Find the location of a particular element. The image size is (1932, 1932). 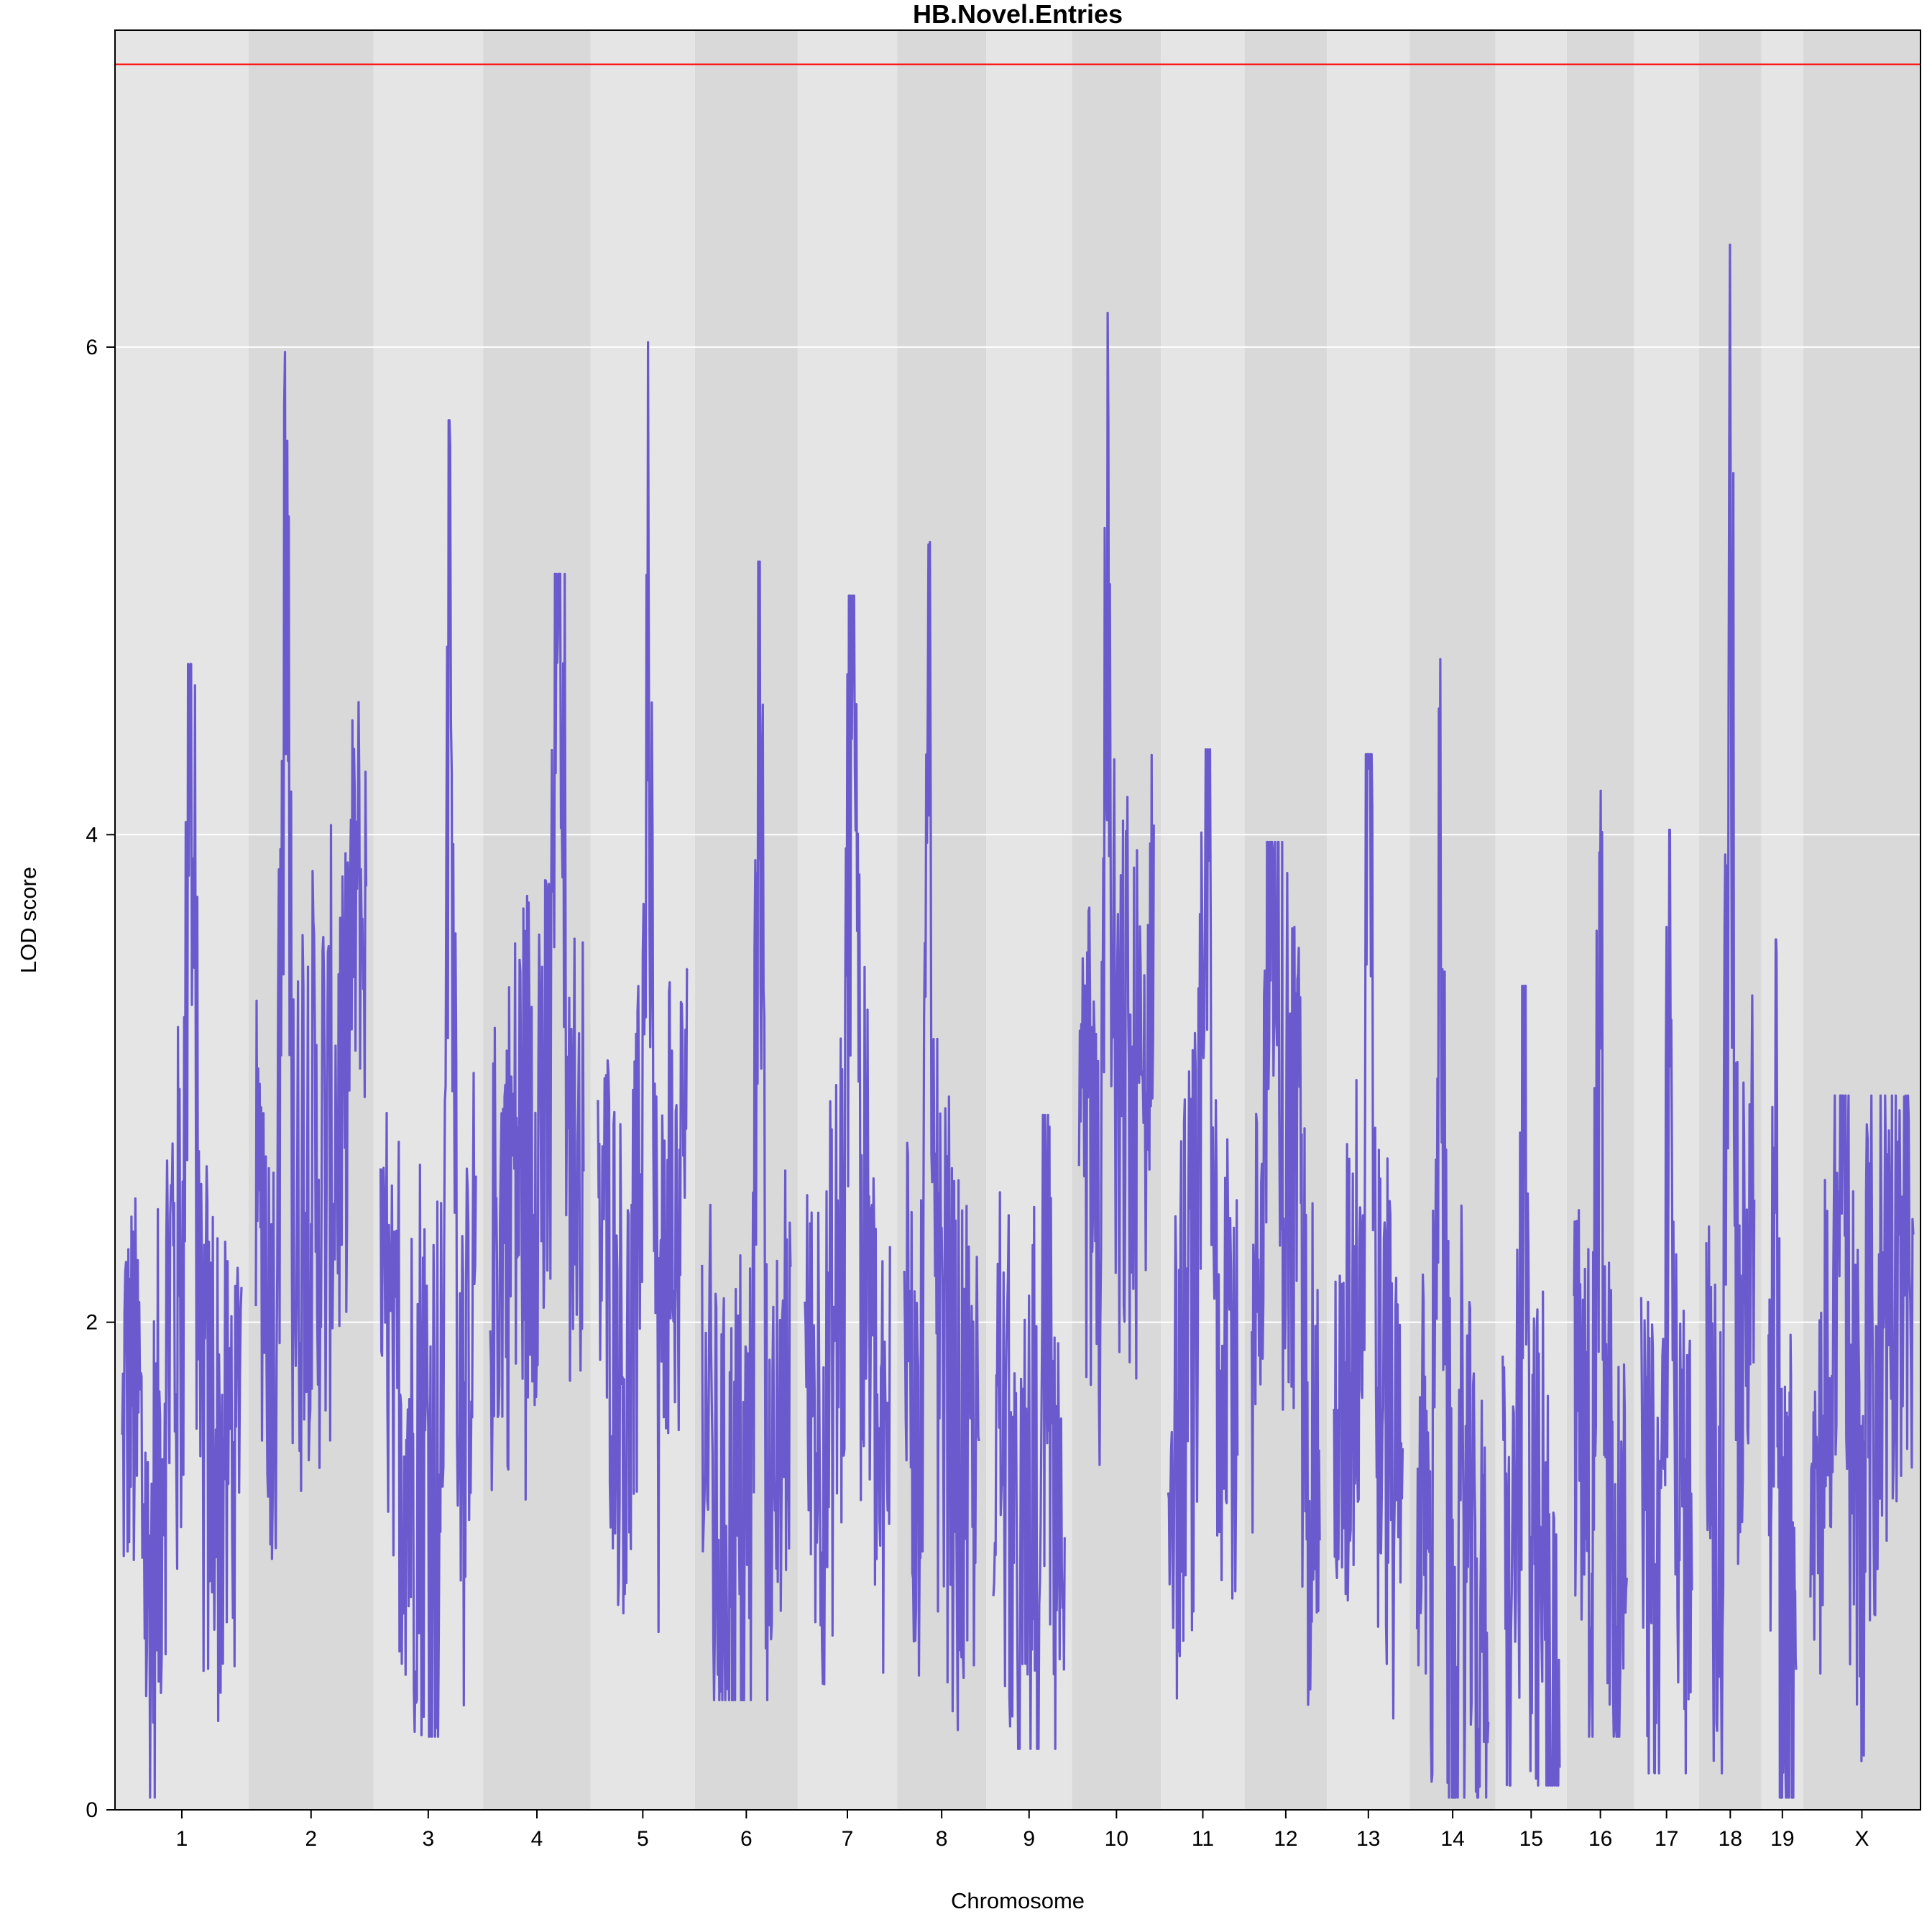

x-tick-label-15: 15 is located at coordinates (1531, 1839).